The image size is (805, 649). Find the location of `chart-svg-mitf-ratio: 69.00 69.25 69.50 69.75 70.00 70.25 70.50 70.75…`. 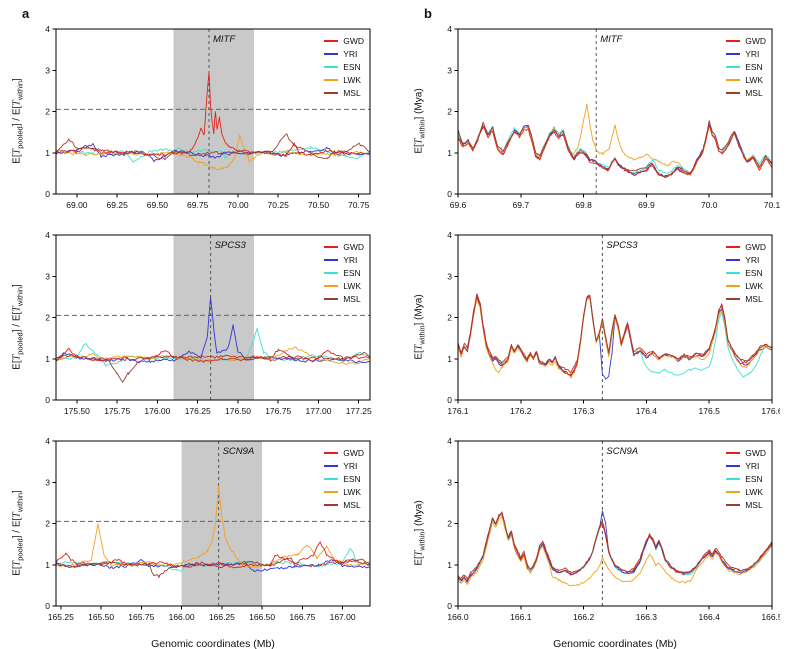

chart-svg-mitf-ratio: 69.00 69.25 69.50 69.75 70.00 70.25 70.50 70.75… is located at coordinates (208, 117).